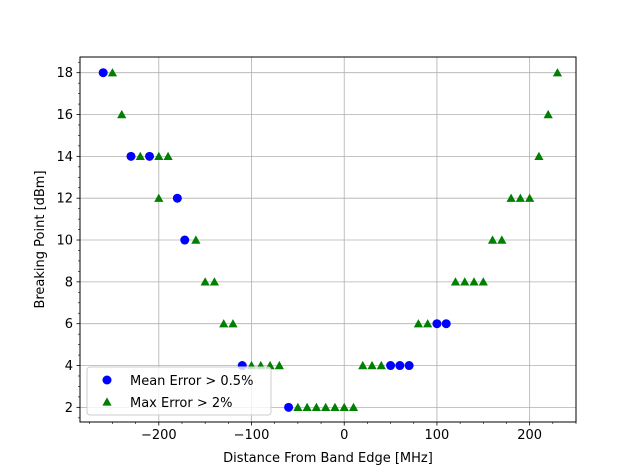 The height and width of the screenshot is (474, 640). Describe the element at coordinates (107, 401) in the screenshot. I see `legend-marker-triangle` at that location.